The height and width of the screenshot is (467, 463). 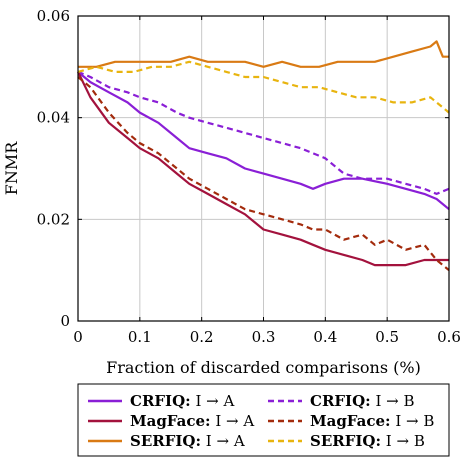 What do you see at coordinates (65, 321) in the screenshot?
I see `y-tick-label: 0` at bounding box center [65, 321].